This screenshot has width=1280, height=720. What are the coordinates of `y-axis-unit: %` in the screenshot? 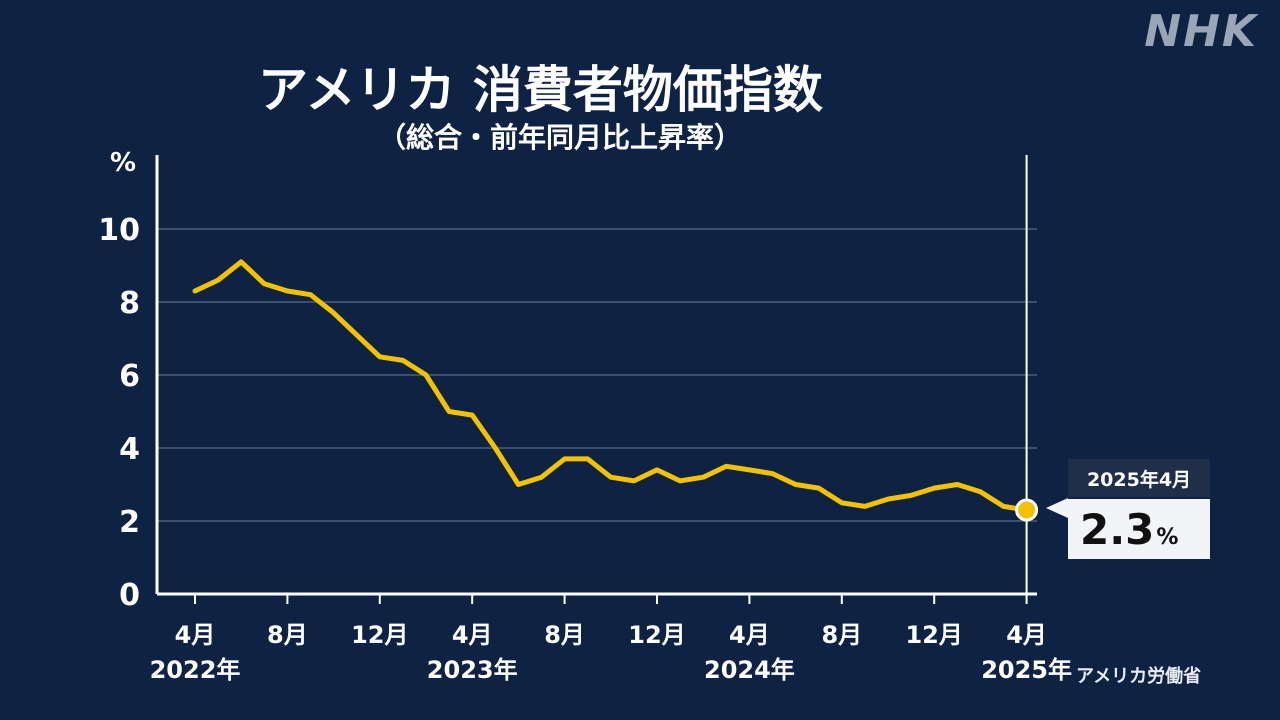 It's located at (123, 163).